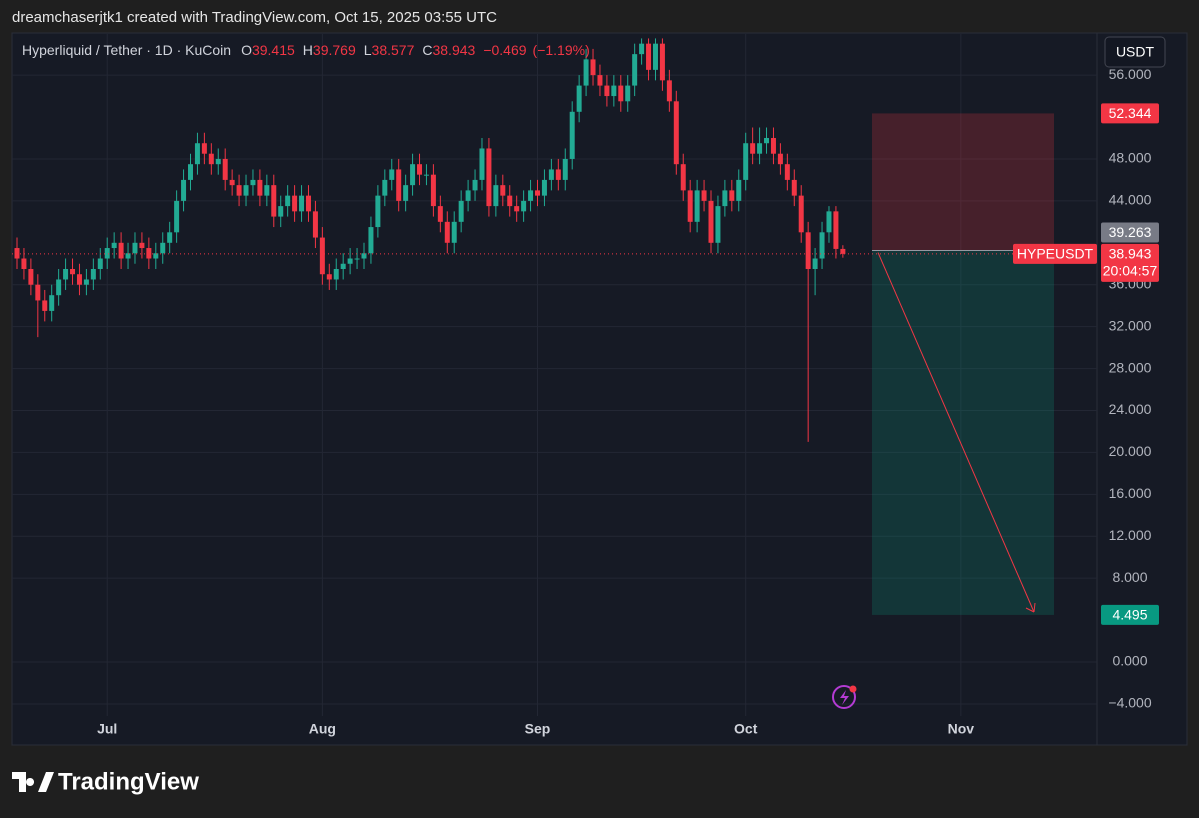 Image resolution: width=1199 pixels, height=818 pixels. What do you see at coordinates (33, 782) in the screenshot?
I see `logo-mark` at bounding box center [33, 782].